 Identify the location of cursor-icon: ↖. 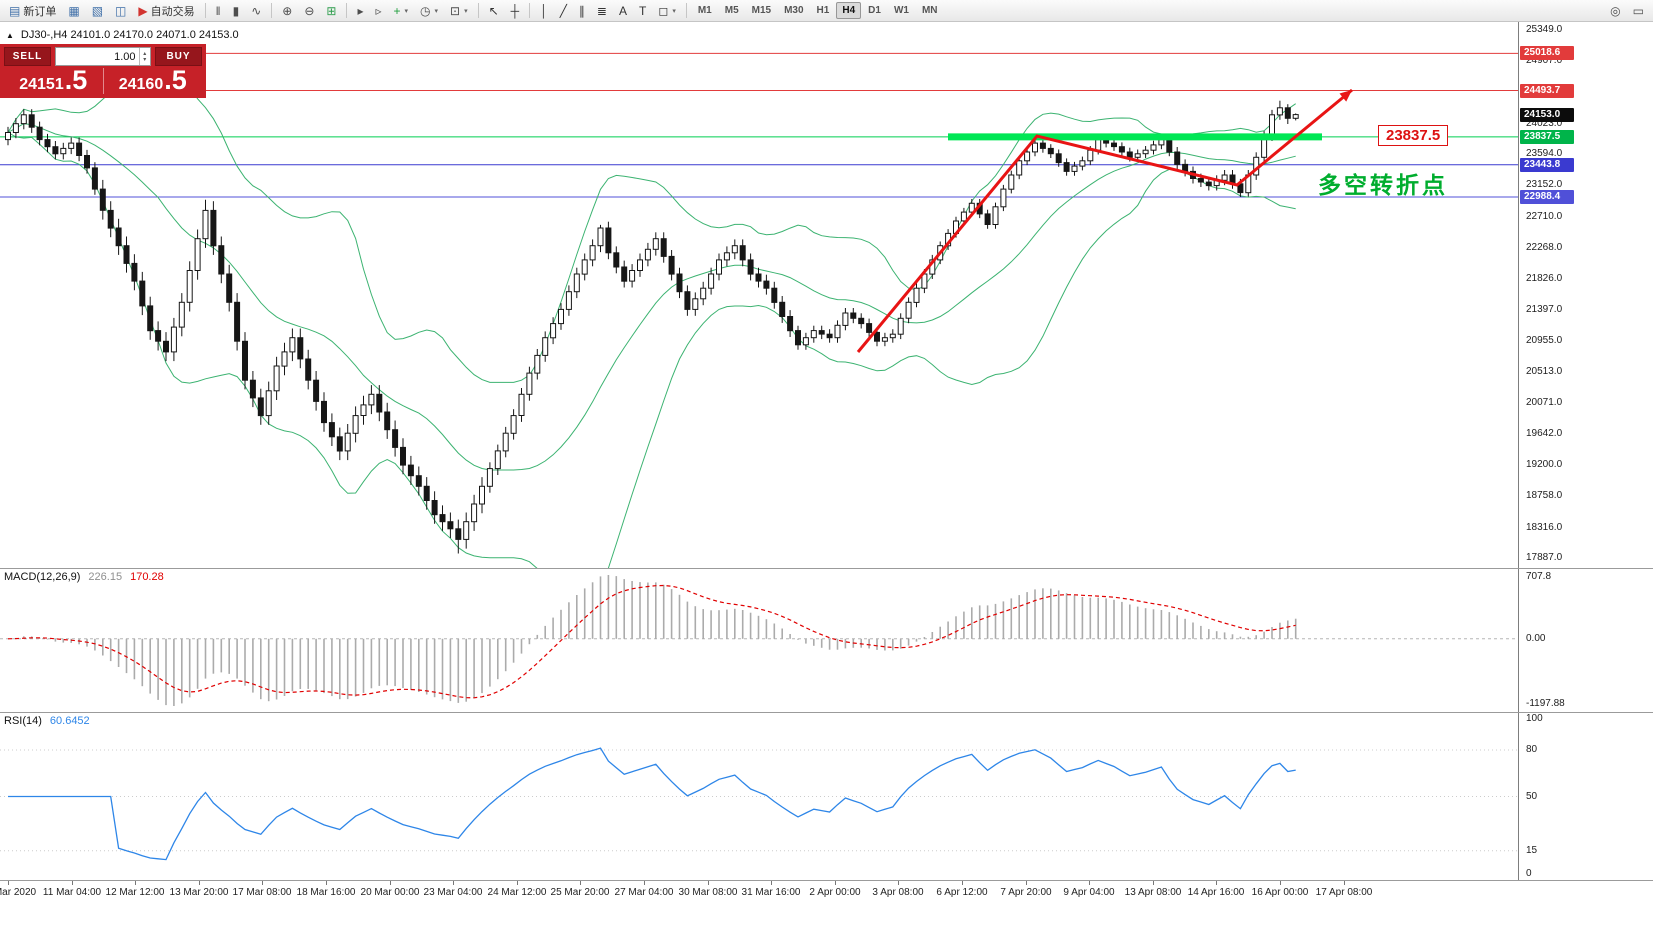
(493, 10).